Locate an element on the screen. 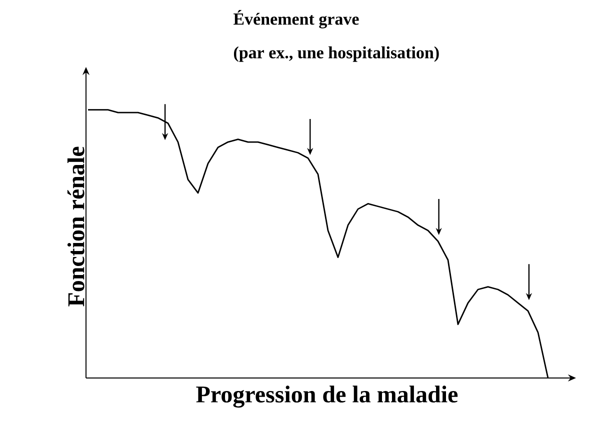 The image size is (608, 425). text: (par ex., une hospitalisation) is located at coordinates (336, 54).